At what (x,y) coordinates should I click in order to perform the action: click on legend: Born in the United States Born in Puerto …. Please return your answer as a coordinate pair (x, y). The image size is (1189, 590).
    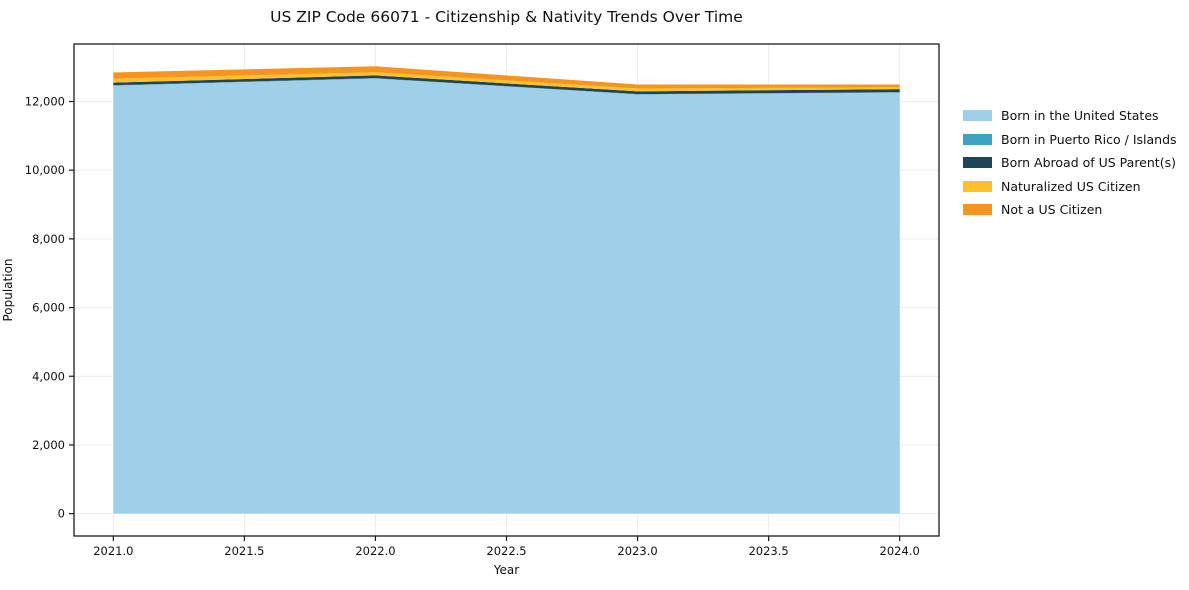
    Looking at the image, I should click on (1070, 163).